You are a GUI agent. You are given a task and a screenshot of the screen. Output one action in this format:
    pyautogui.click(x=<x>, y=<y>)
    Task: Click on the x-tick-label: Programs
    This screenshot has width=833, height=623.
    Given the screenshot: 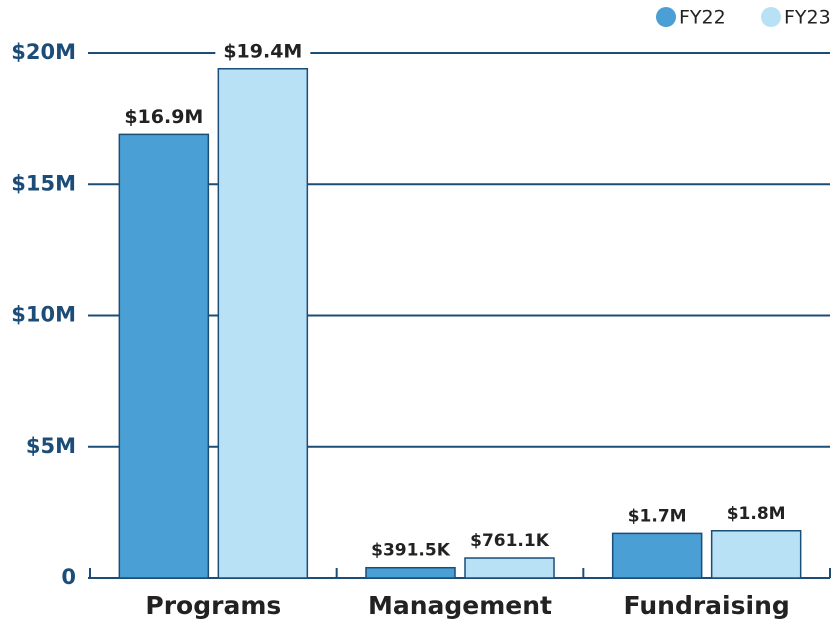 What is the action you would take?
    pyautogui.click(x=213, y=605)
    